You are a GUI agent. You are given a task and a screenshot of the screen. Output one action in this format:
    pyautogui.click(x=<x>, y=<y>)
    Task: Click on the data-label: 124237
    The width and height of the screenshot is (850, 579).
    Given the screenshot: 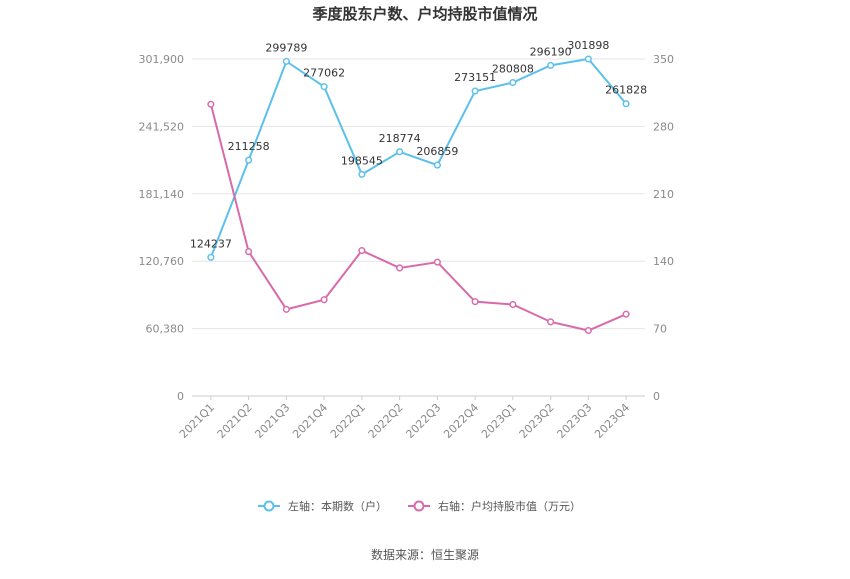 What is the action you would take?
    pyautogui.click(x=211, y=243)
    